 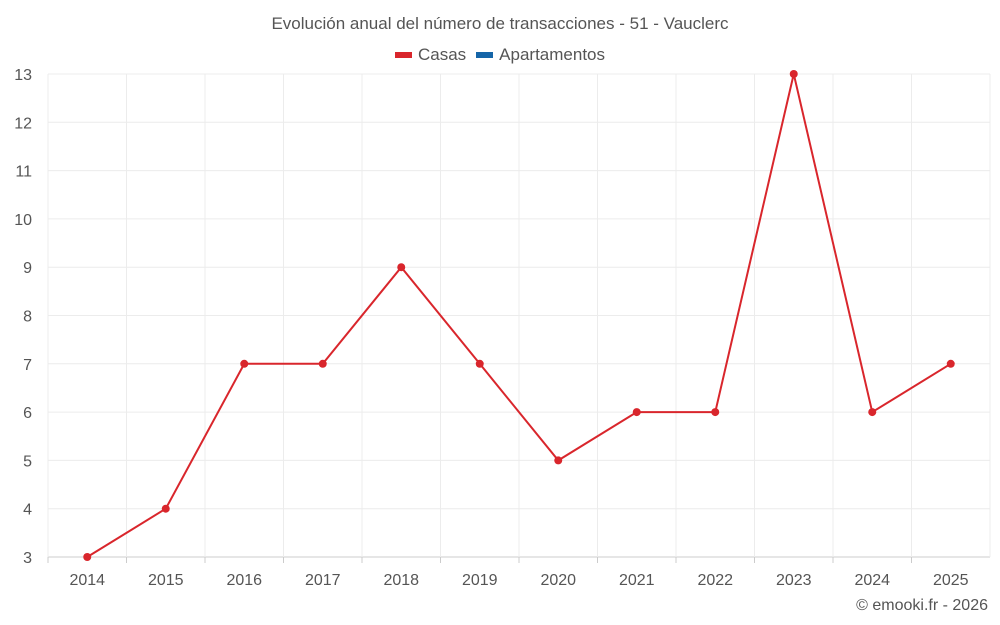 What do you see at coordinates (485, 55) in the screenshot?
I see `legend-swatch-apartamentos` at bounding box center [485, 55].